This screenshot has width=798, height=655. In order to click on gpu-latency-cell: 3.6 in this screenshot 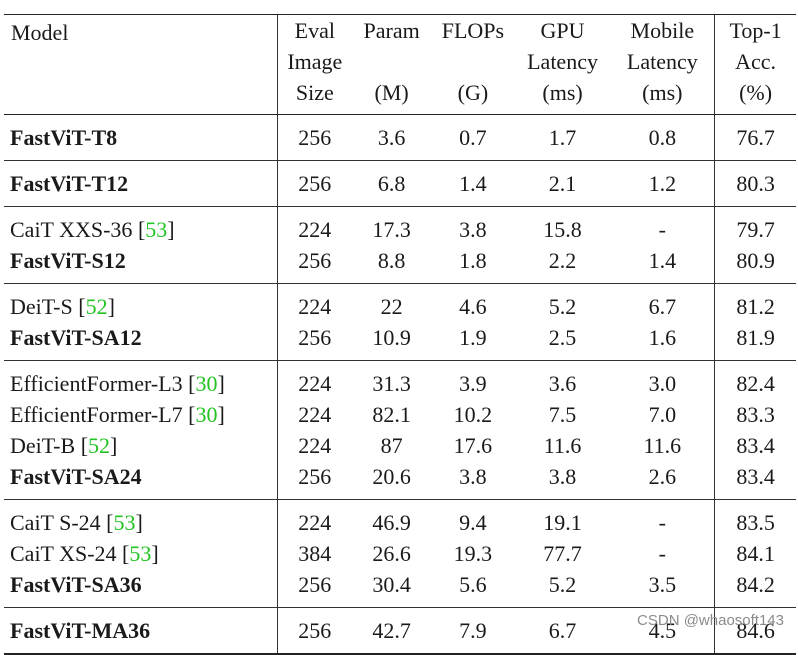, I will do `click(562, 383)`.